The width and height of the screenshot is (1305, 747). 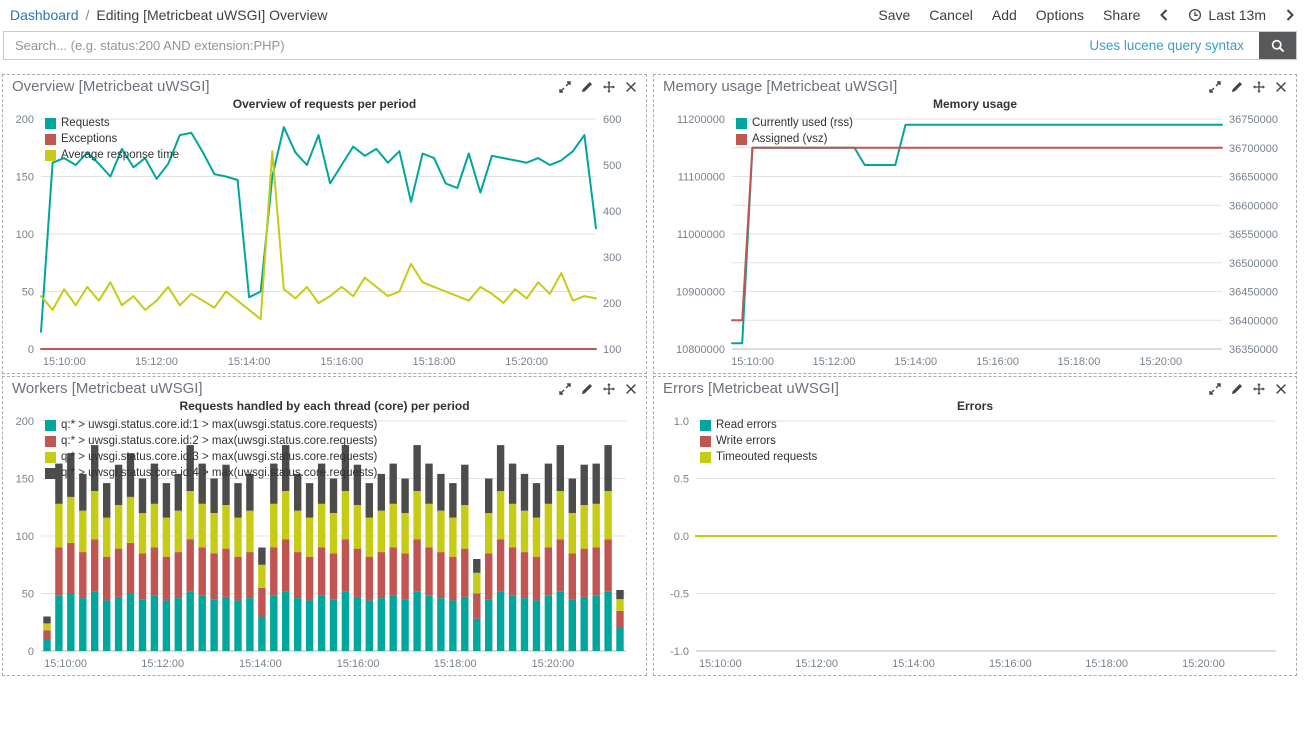 I want to click on legend-item: Read errors, so click(x=758, y=425).